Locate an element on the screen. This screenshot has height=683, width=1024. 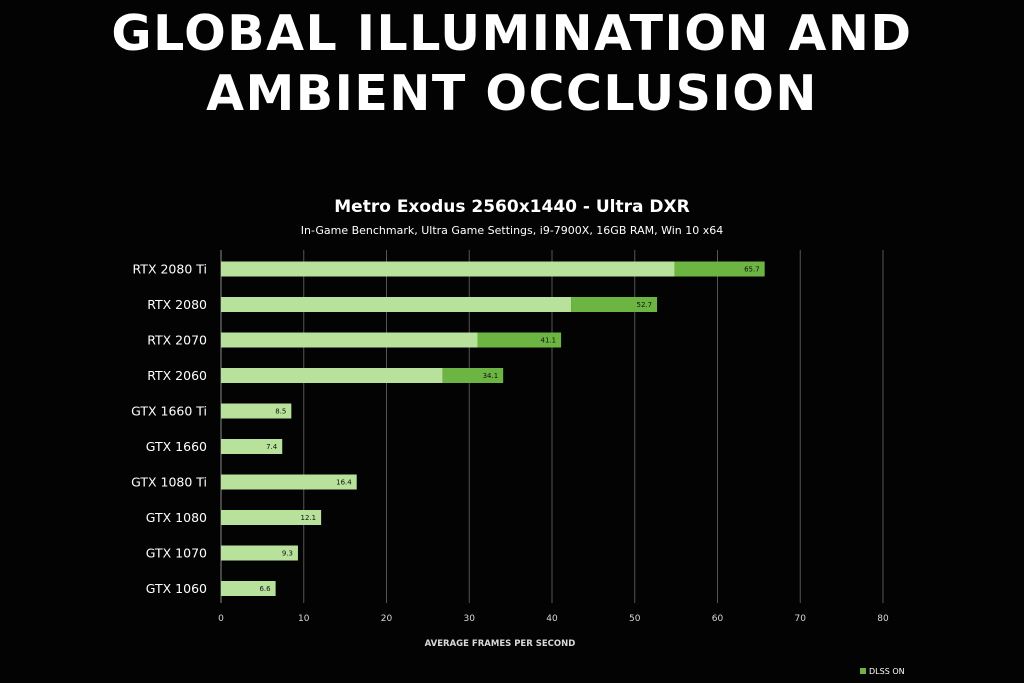
bar-gtx-1660-ti is located at coordinates (256, 411).